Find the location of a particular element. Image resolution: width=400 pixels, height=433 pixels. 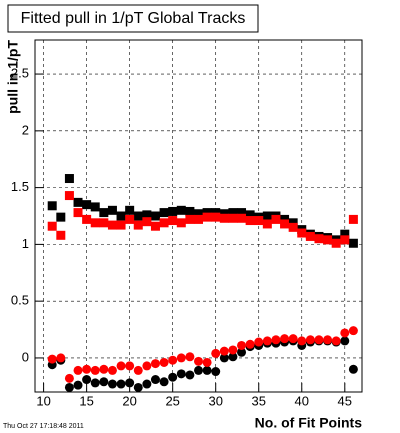

y-tick-label: 0 is located at coordinates (25, 356).